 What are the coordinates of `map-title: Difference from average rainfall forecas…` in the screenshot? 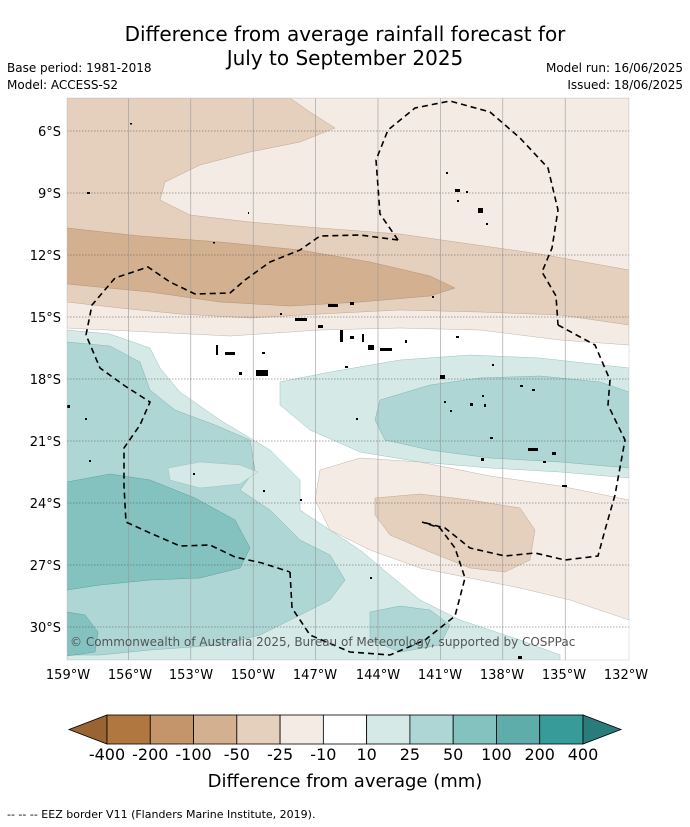 It's located at (345, 46).